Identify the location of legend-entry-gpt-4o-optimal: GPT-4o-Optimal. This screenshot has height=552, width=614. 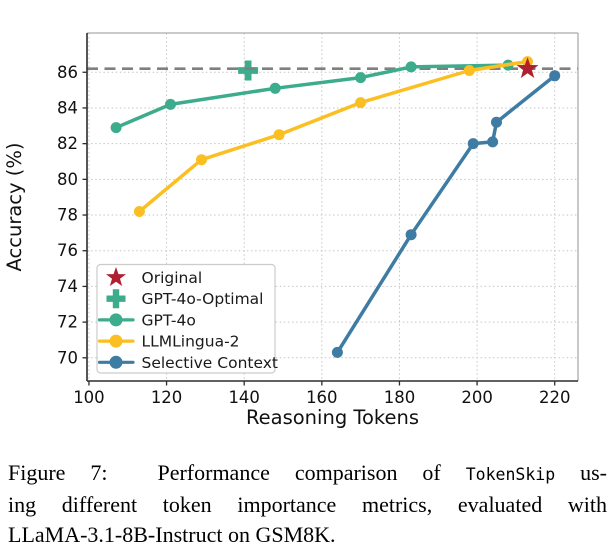
(185, 299).